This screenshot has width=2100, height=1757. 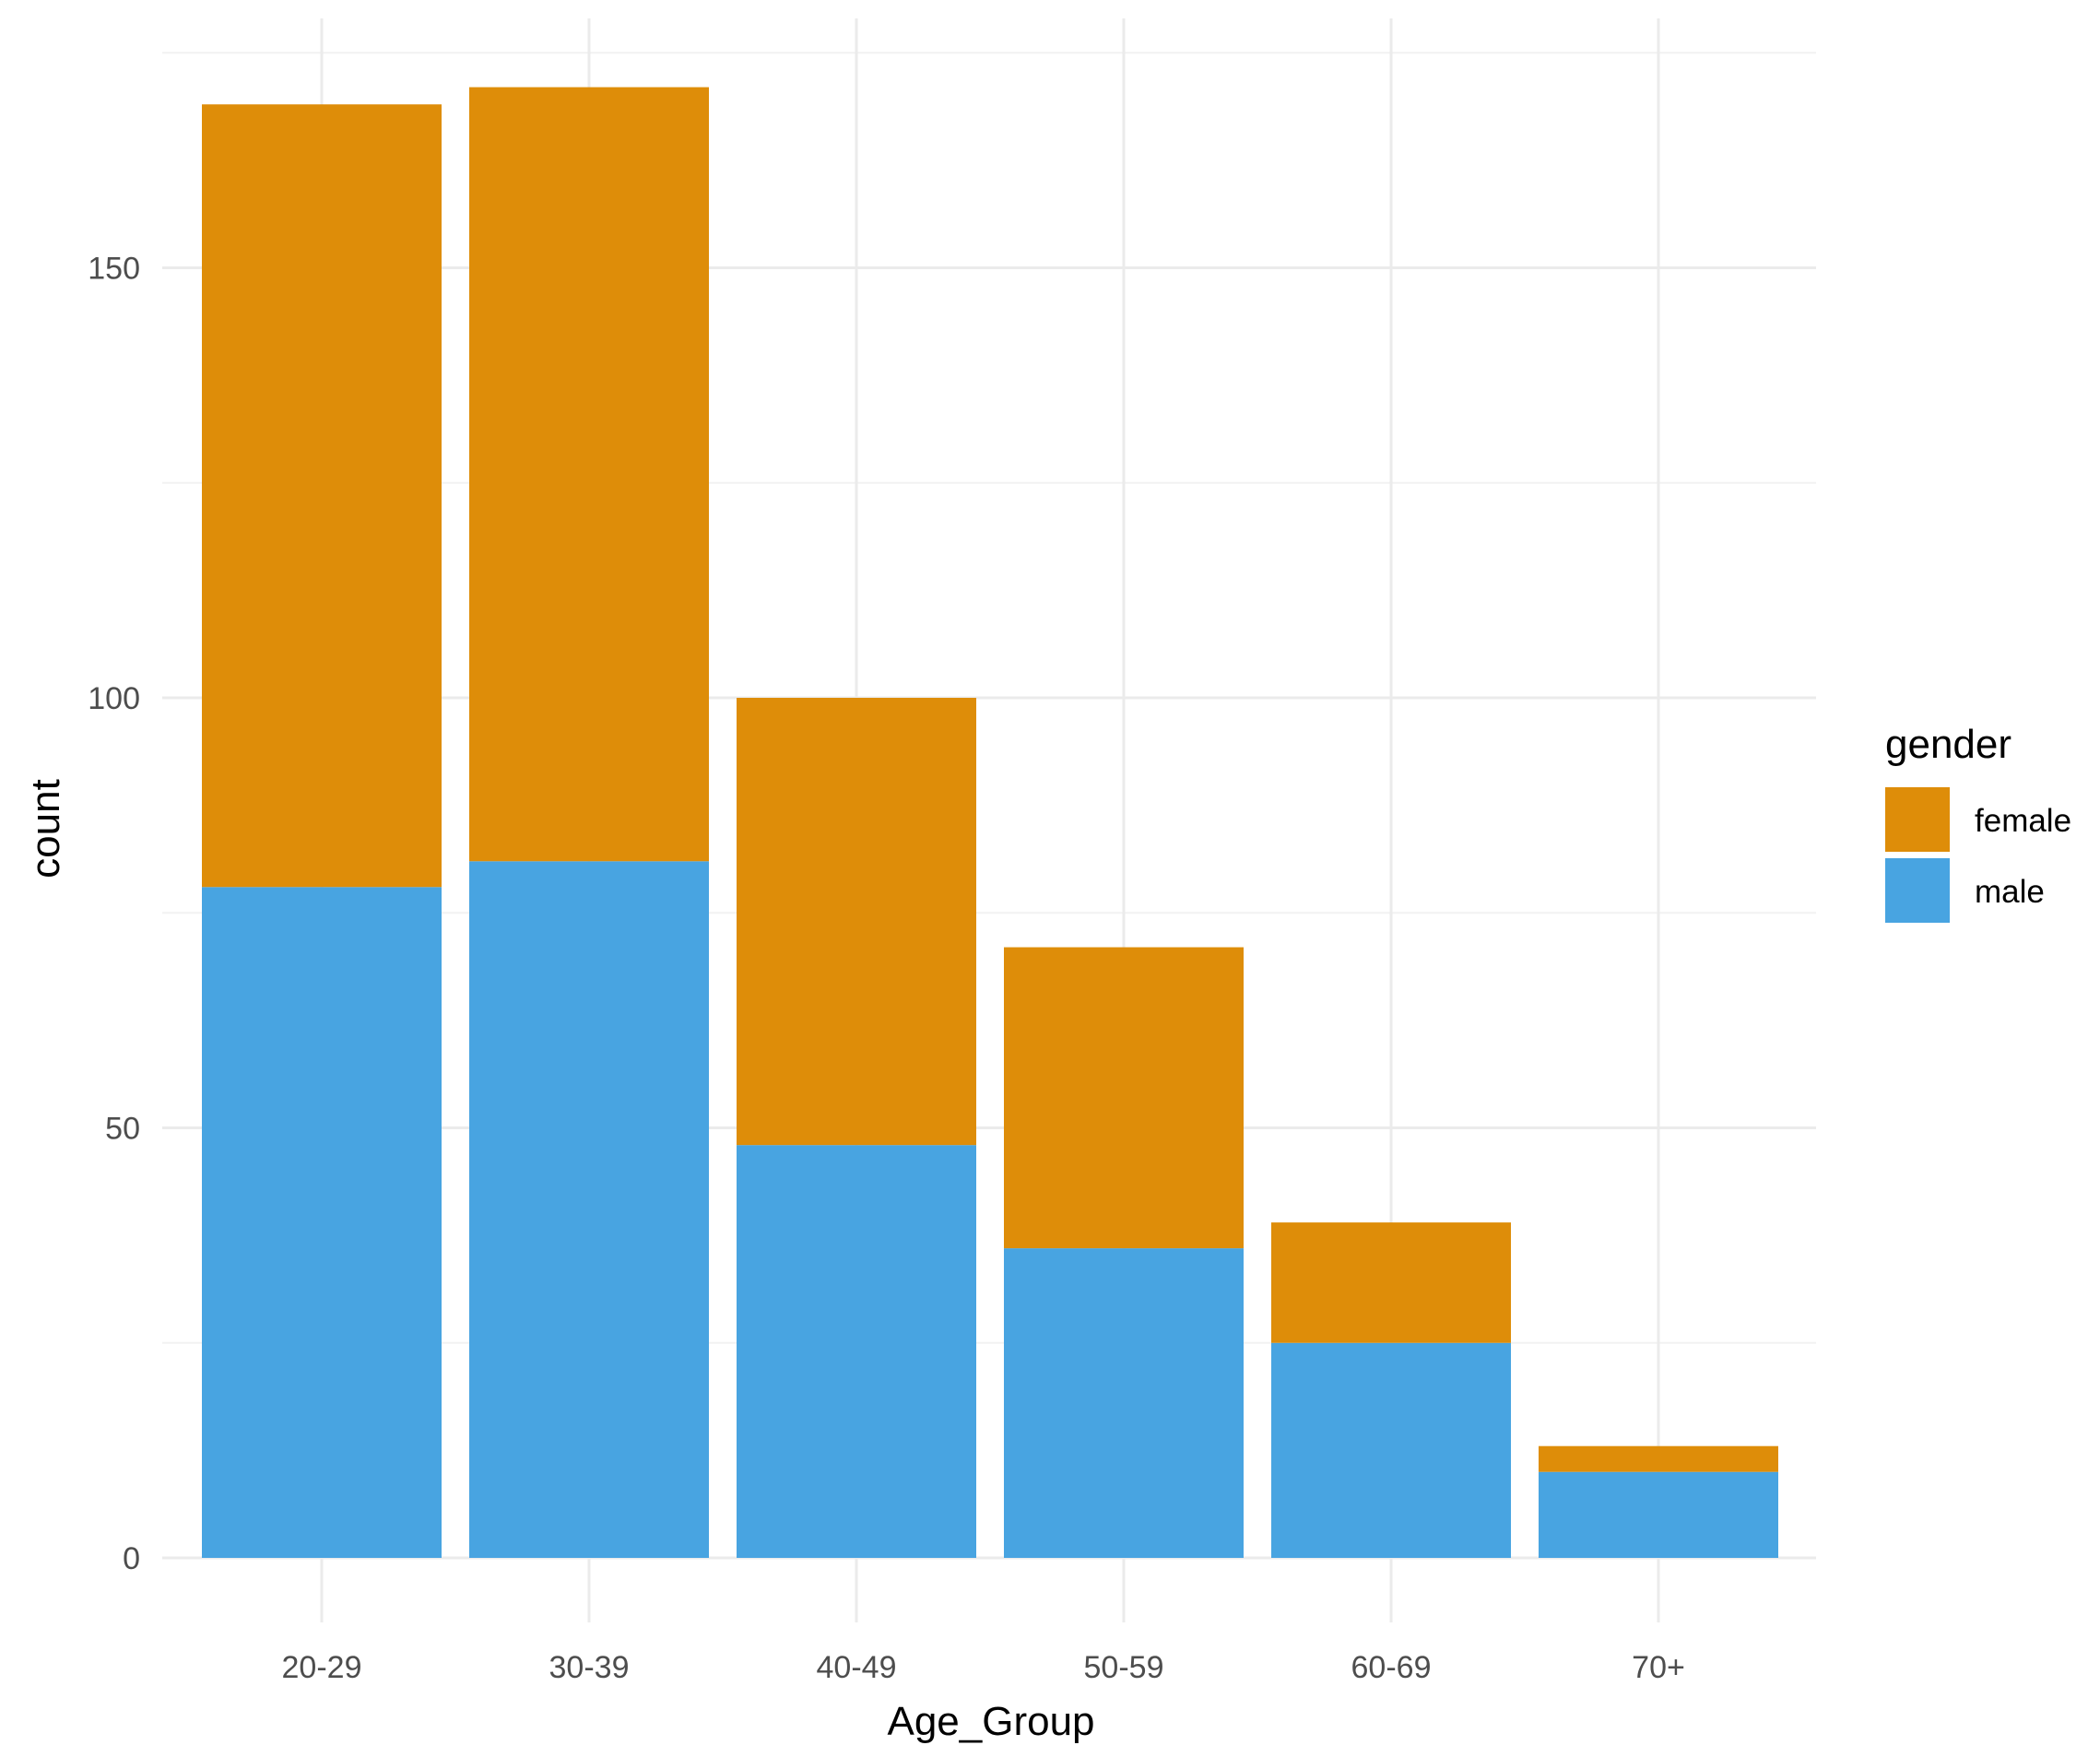 What do you see at coordinates (114, 915) in the screenshot?
I see `y-axis-tick-labels: 0 50 100 150` at bounding box center [114, 915].